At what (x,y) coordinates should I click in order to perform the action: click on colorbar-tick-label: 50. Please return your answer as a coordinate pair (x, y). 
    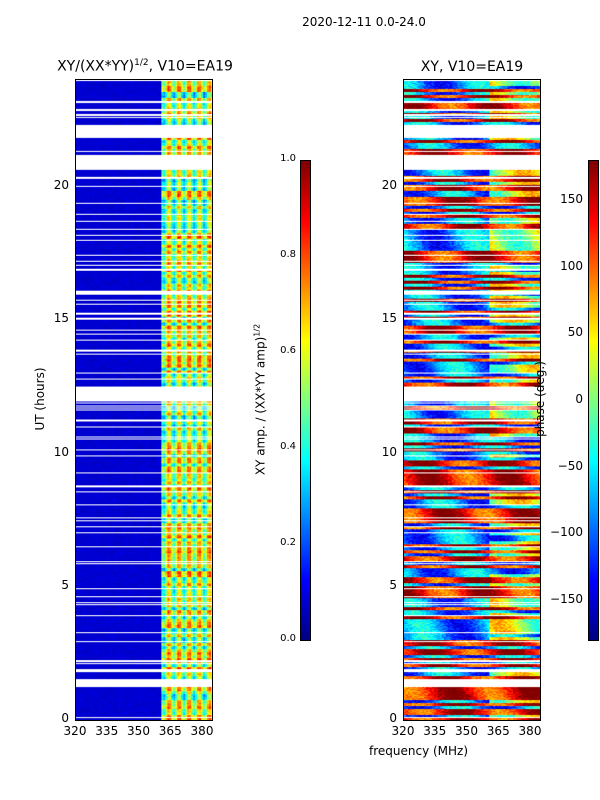
    Looking at the image, I should click on (575, 332).